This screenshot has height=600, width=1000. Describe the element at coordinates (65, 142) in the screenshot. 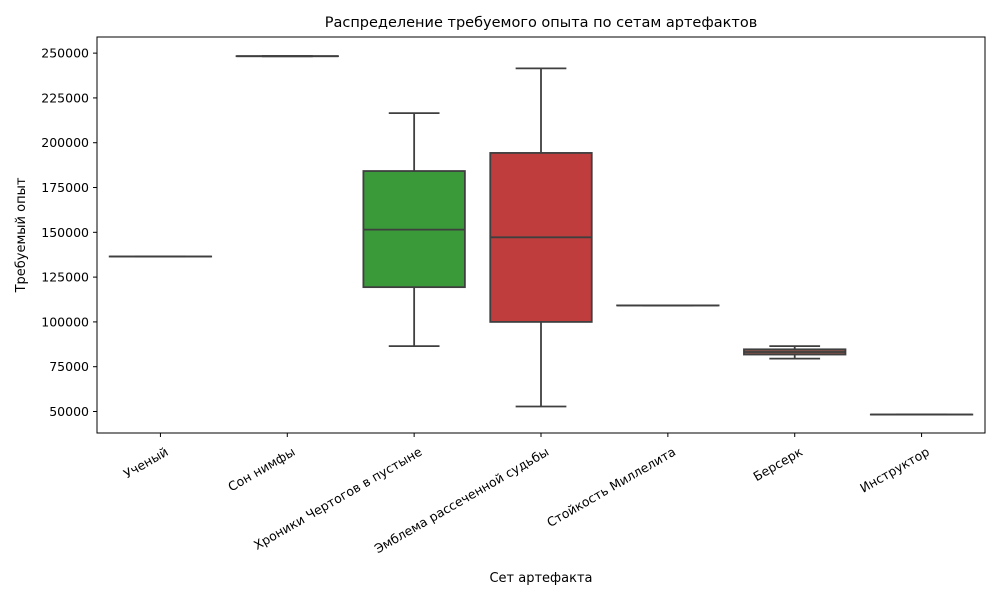

I see `y-tick-label: 200000` at that location.